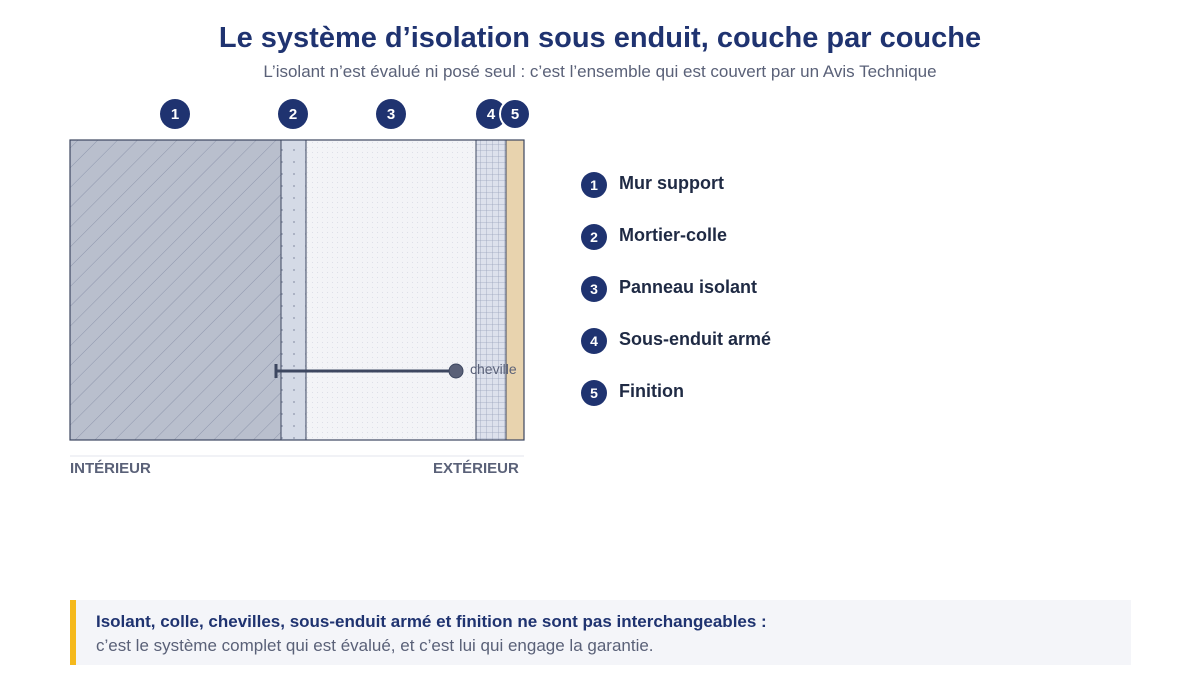 This screenshot has height=700, width=1200. What do you see at coordinates (110, 468) in the screenshot?
I see `interior-label: INTÉRIEUR` at bounding box center [110, 468].